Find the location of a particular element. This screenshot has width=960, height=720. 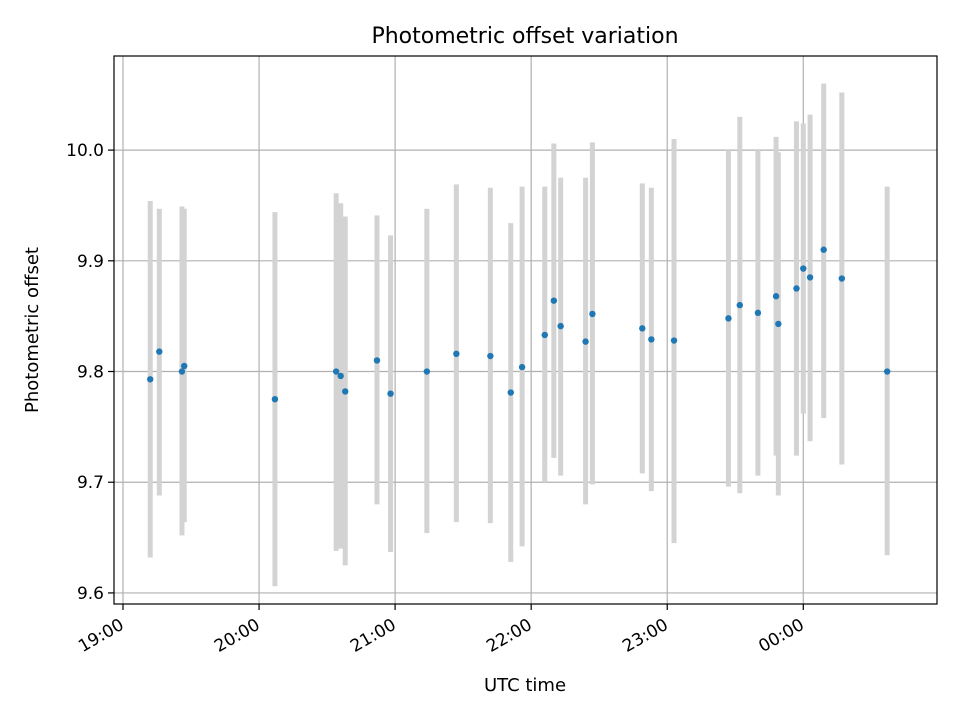

y-tick-label: 9.8 is located at coordinates (90, 373).